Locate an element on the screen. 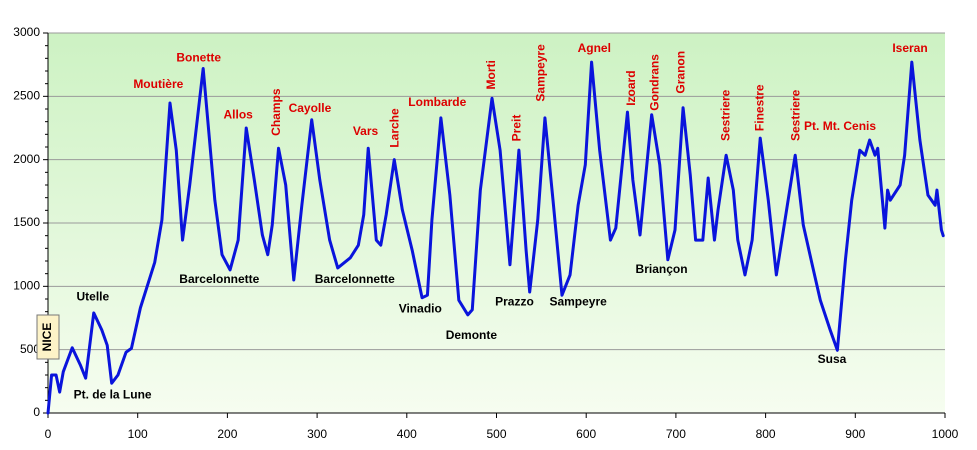 Image resolution: width=977 pixels, height=450 pixels. place-label: Bonette is located at coordinates (198, 58).